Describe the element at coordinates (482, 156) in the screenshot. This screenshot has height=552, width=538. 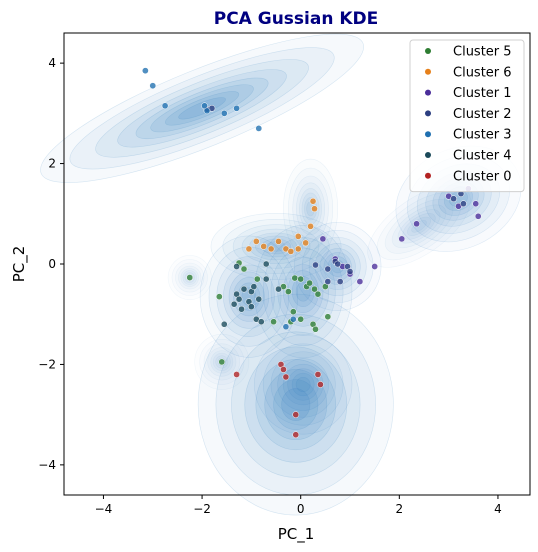
I see `legend-label: Cluster 4` at that location.